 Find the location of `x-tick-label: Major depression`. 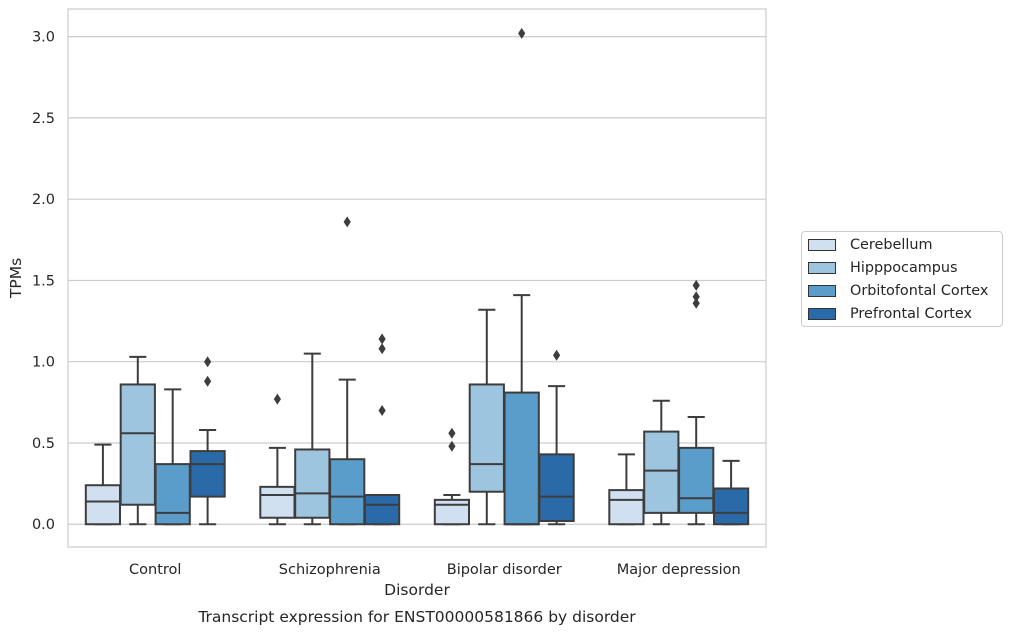

x-tick-label: Major depression is located at coordinates (679, 570).